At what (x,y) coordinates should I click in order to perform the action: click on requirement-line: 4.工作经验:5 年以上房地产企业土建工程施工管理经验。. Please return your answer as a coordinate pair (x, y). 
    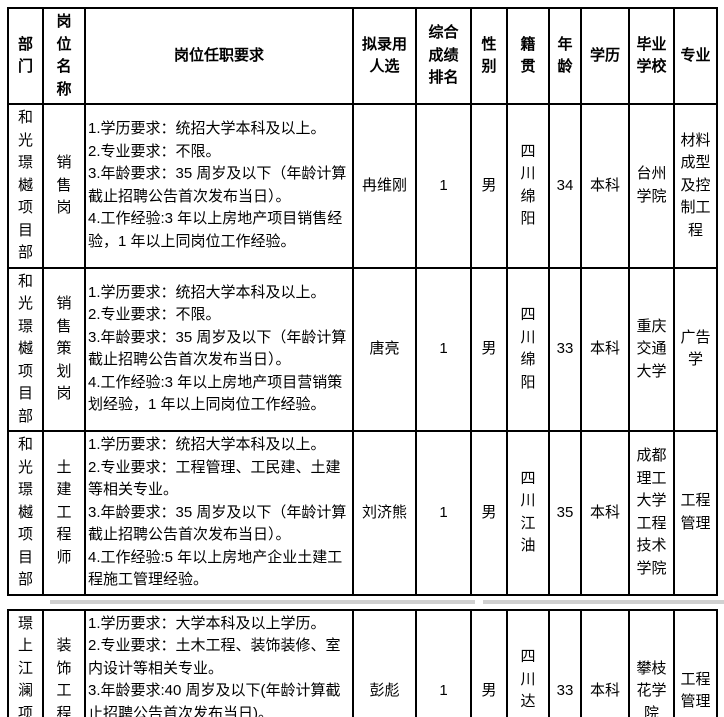
    Looking at the image, I should click on (215, 568).